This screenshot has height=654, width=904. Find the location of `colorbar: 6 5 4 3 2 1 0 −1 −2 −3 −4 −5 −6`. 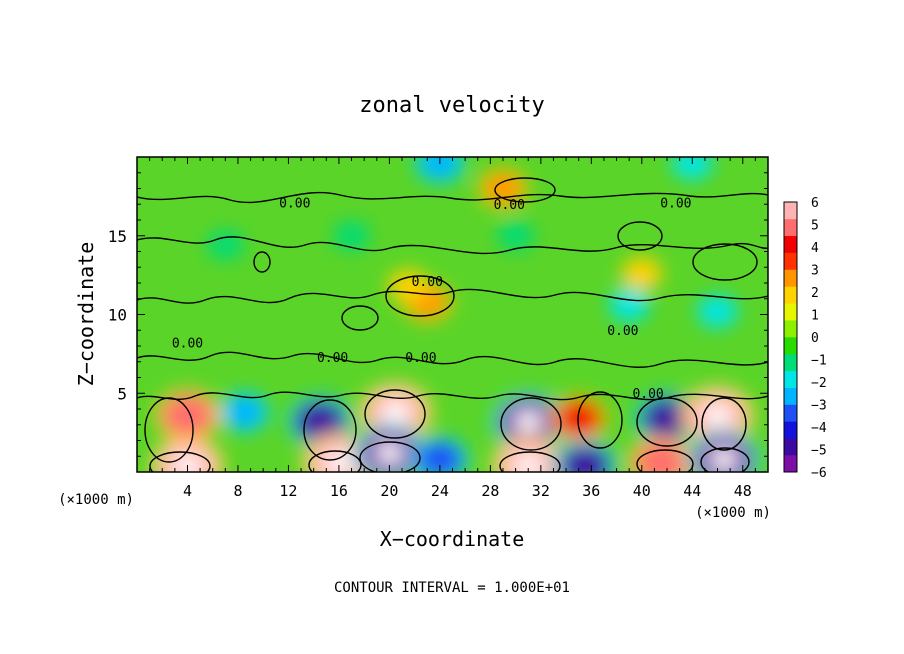

colorbar: 6 5 4 3 2 1 0 −1 −2 −3 −4 −5 −6 is located at coordinates (805, 338).